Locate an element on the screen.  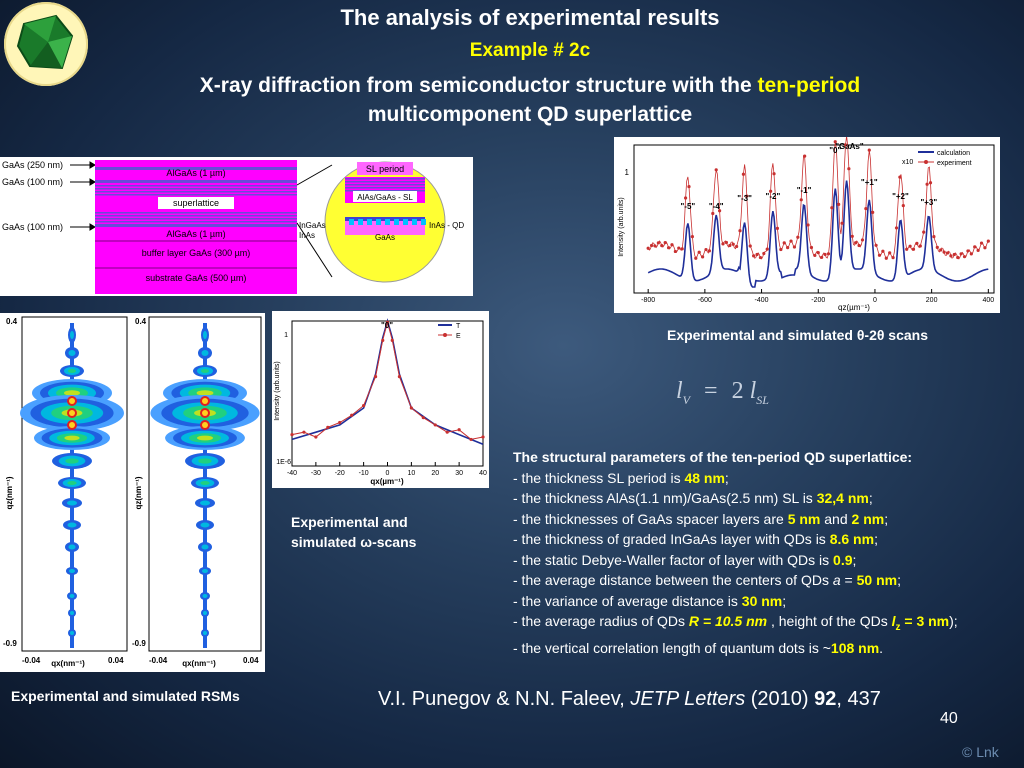
theta-series-calculation is located at coordinates (818, 234).